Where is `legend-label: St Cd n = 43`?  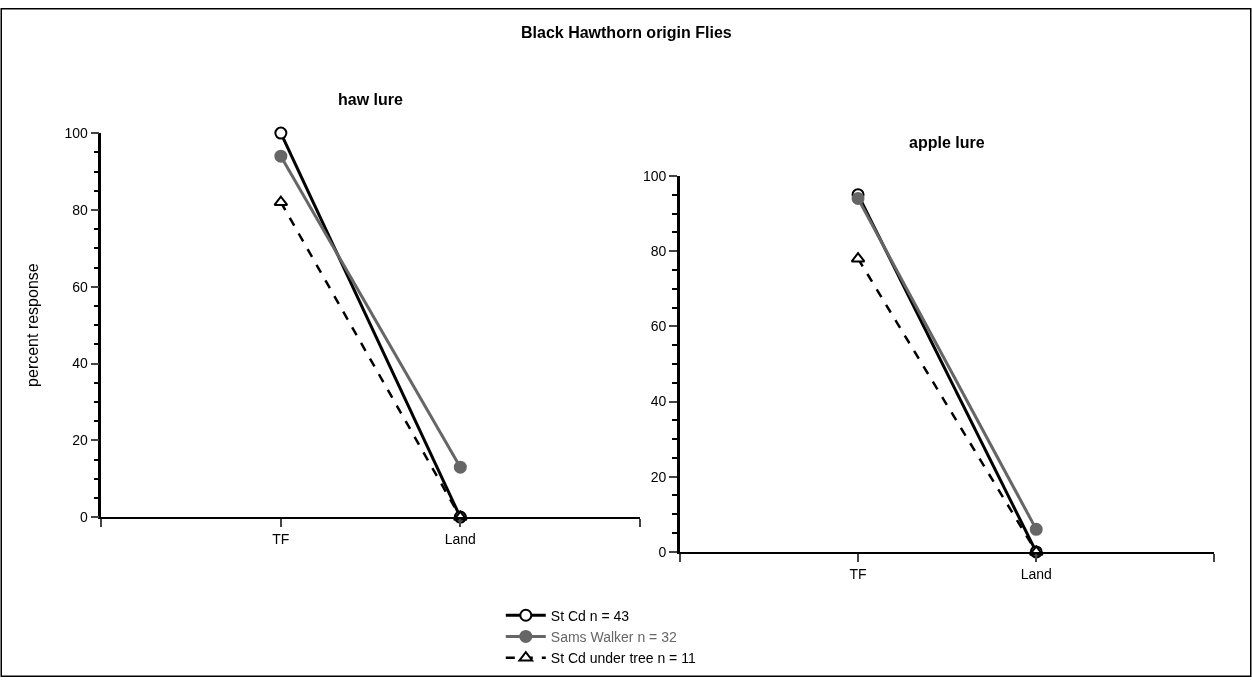 legend-label: St Cd n = 43 is located at coordinates (590, 615).